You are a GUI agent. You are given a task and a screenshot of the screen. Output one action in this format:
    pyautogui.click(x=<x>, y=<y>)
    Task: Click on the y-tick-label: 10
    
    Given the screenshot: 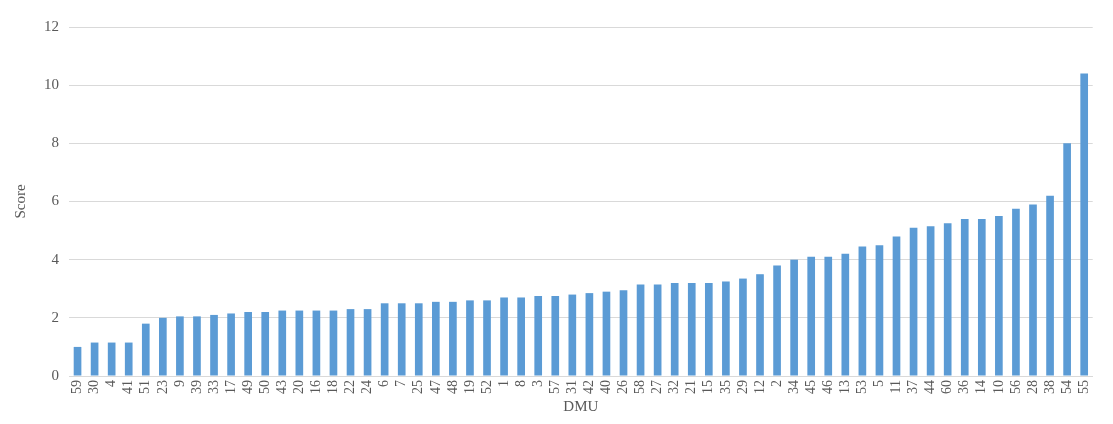 What is the action you would take?
    pyautogui.click(x=51, y=84)
    